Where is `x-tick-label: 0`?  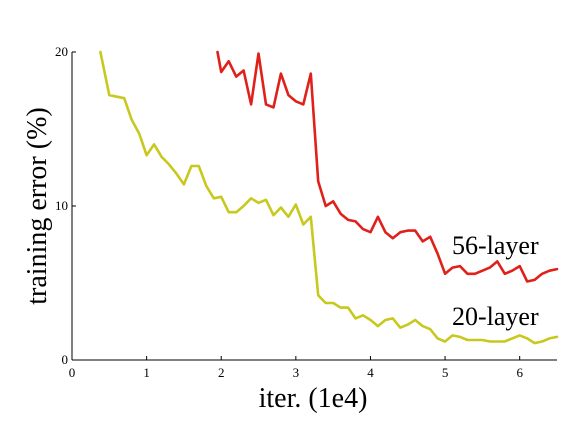 x-tick-label: 0 is located at coordinates (72, 372).